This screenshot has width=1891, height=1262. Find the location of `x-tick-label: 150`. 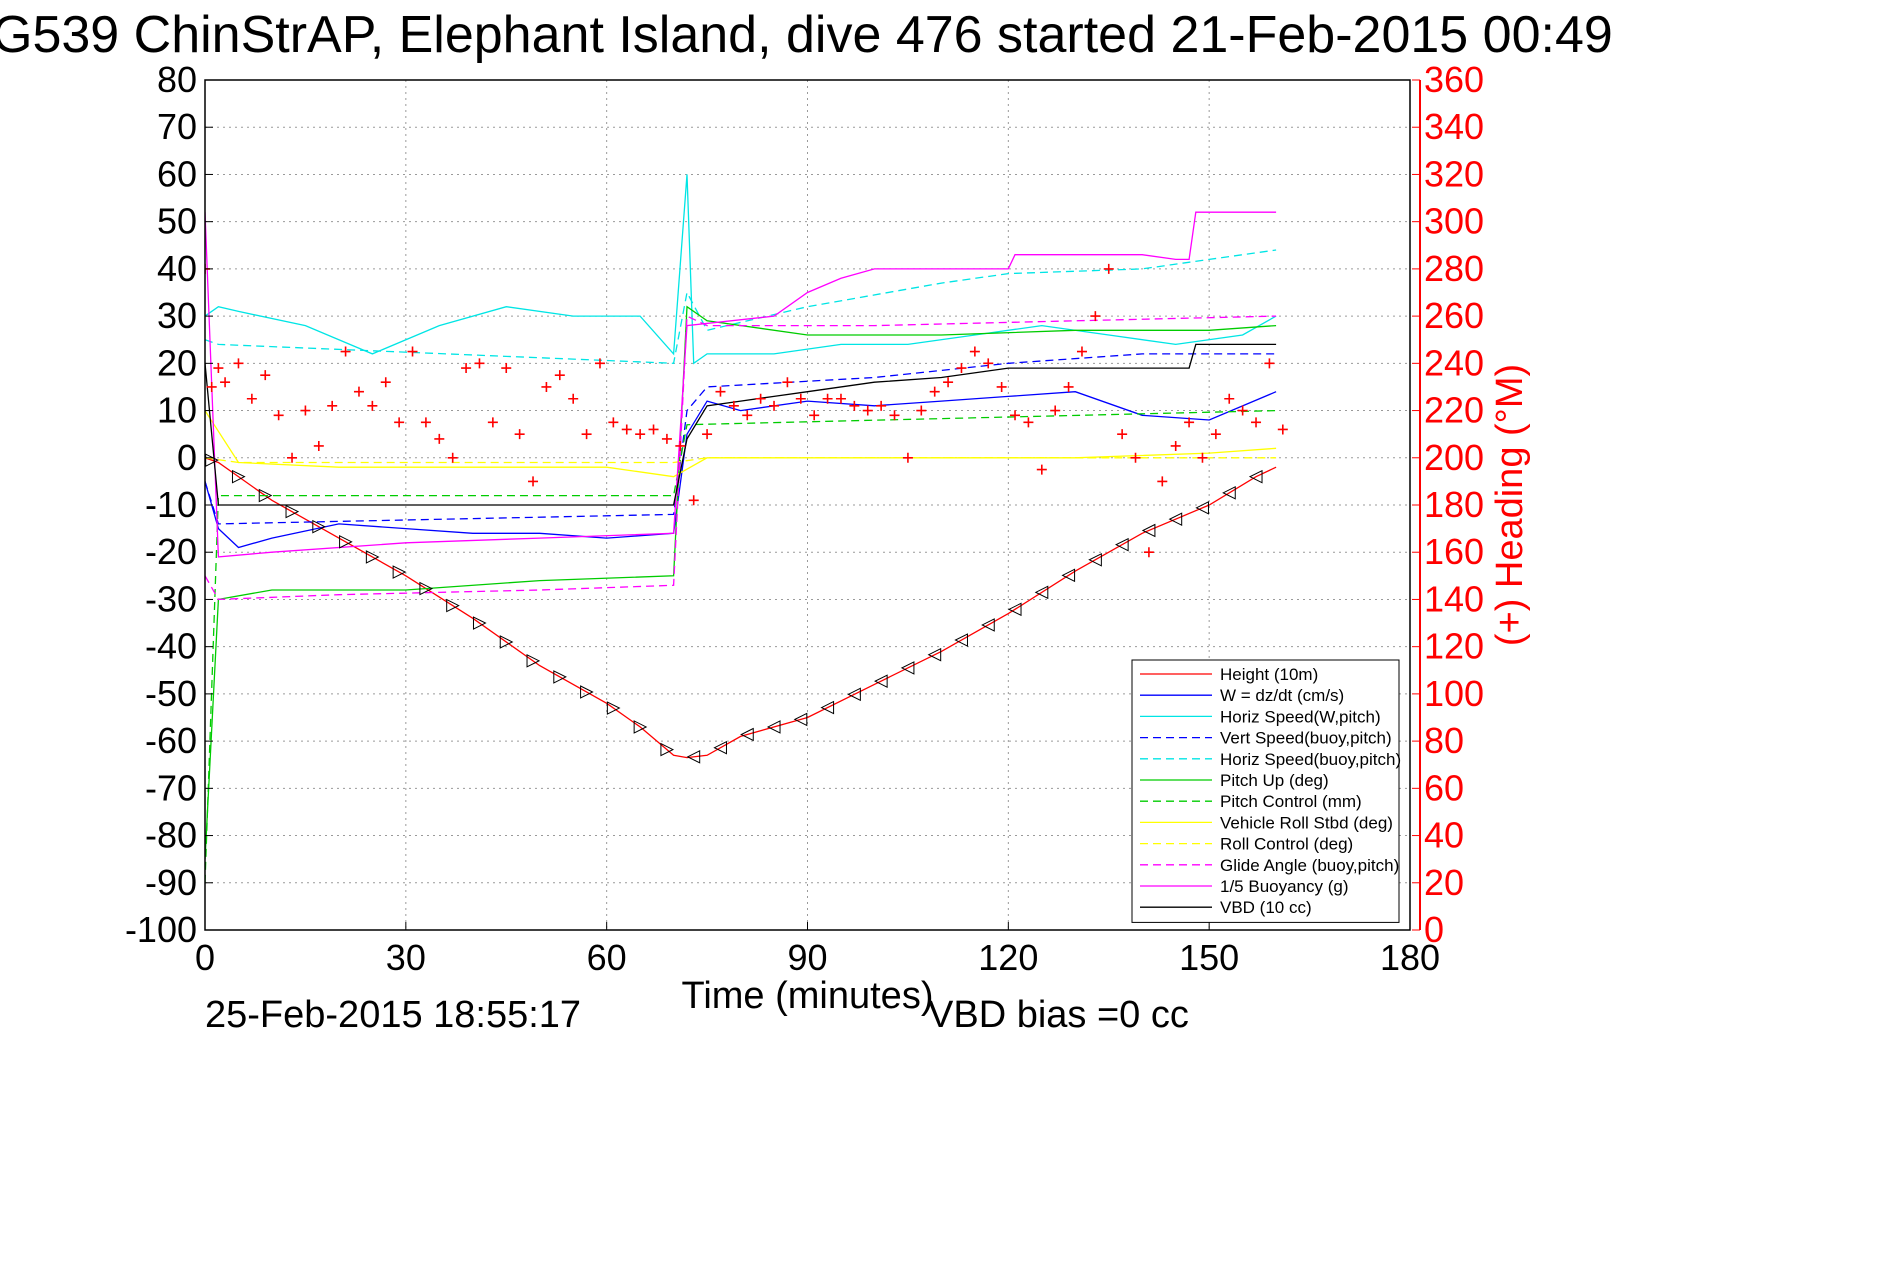

x-tick-label: 150 is located at coordinates (1209, 957).